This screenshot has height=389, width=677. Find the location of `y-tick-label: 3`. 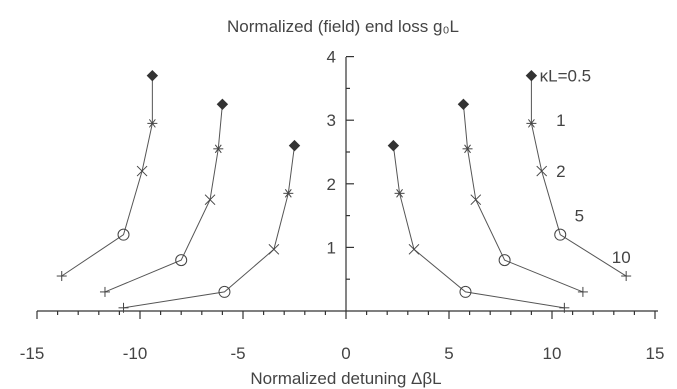

y-tick-label: 3 is located at coordinates (331, 120).